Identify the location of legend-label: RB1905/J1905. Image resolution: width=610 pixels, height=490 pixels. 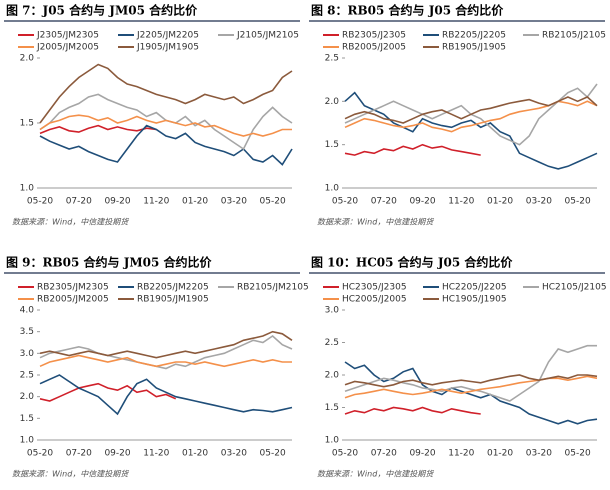
(474, 48).